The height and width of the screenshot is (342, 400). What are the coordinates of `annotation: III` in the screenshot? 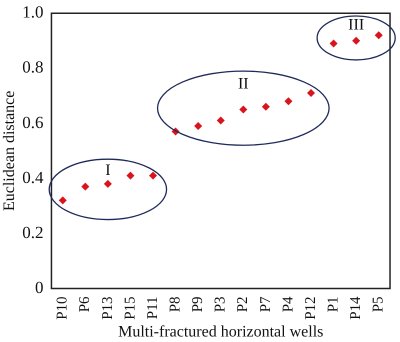 It's located at (356, 25).